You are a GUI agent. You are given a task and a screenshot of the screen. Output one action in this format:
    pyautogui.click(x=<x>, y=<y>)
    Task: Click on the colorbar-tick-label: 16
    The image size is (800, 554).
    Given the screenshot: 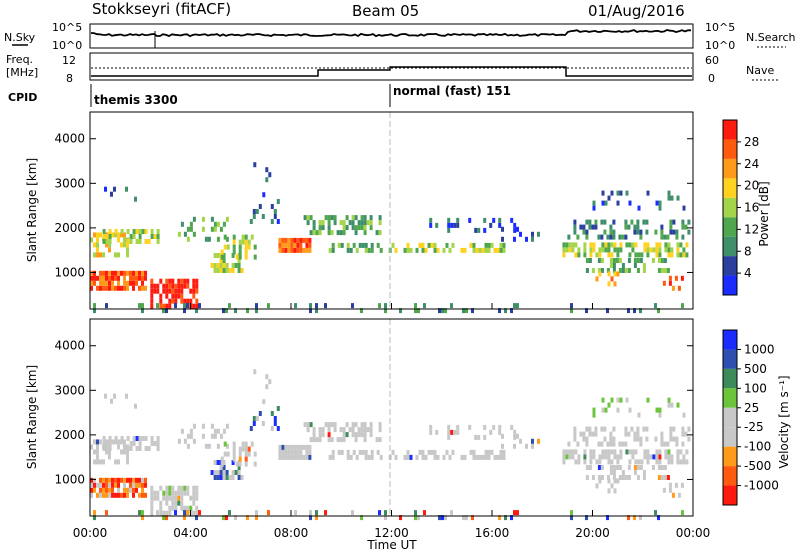 What is the action you would take?
    pyautogui.click(x=751, y=208)
    